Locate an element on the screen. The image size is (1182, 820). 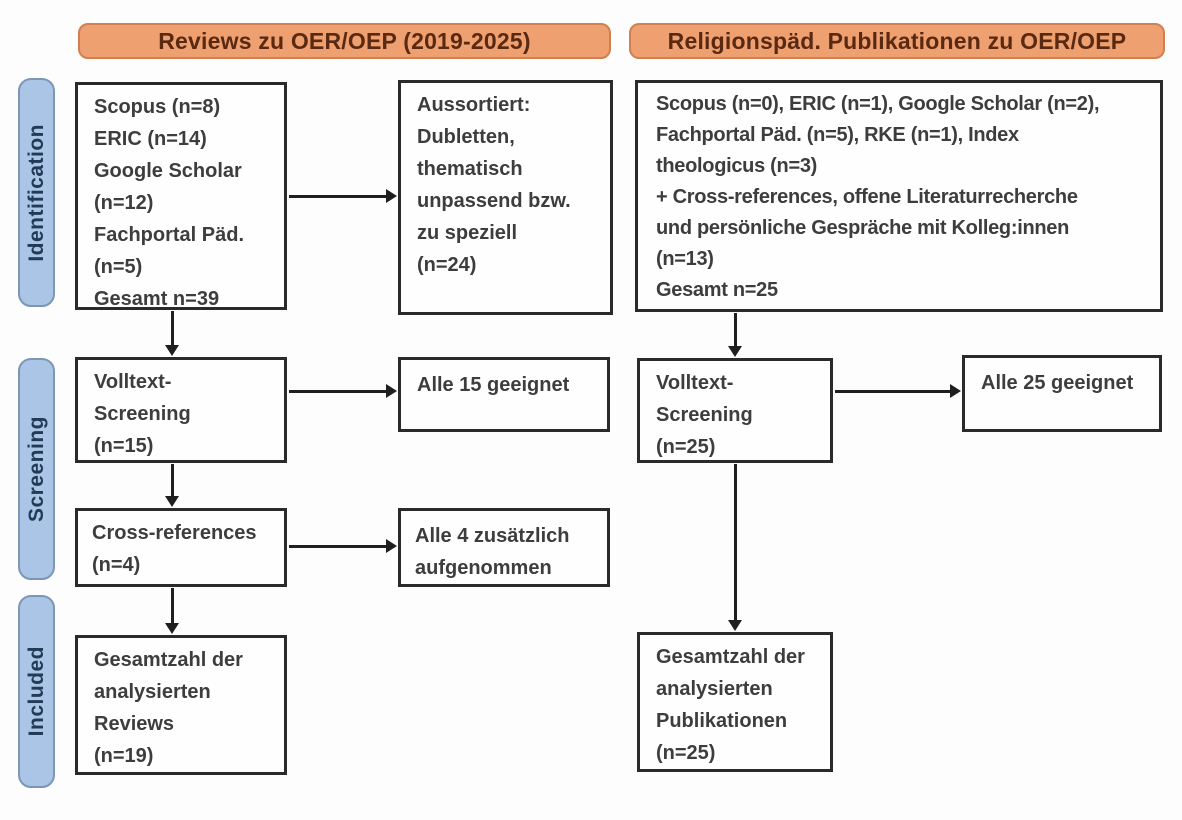
stage-label-included: Included is located at coordinates (36, 691).